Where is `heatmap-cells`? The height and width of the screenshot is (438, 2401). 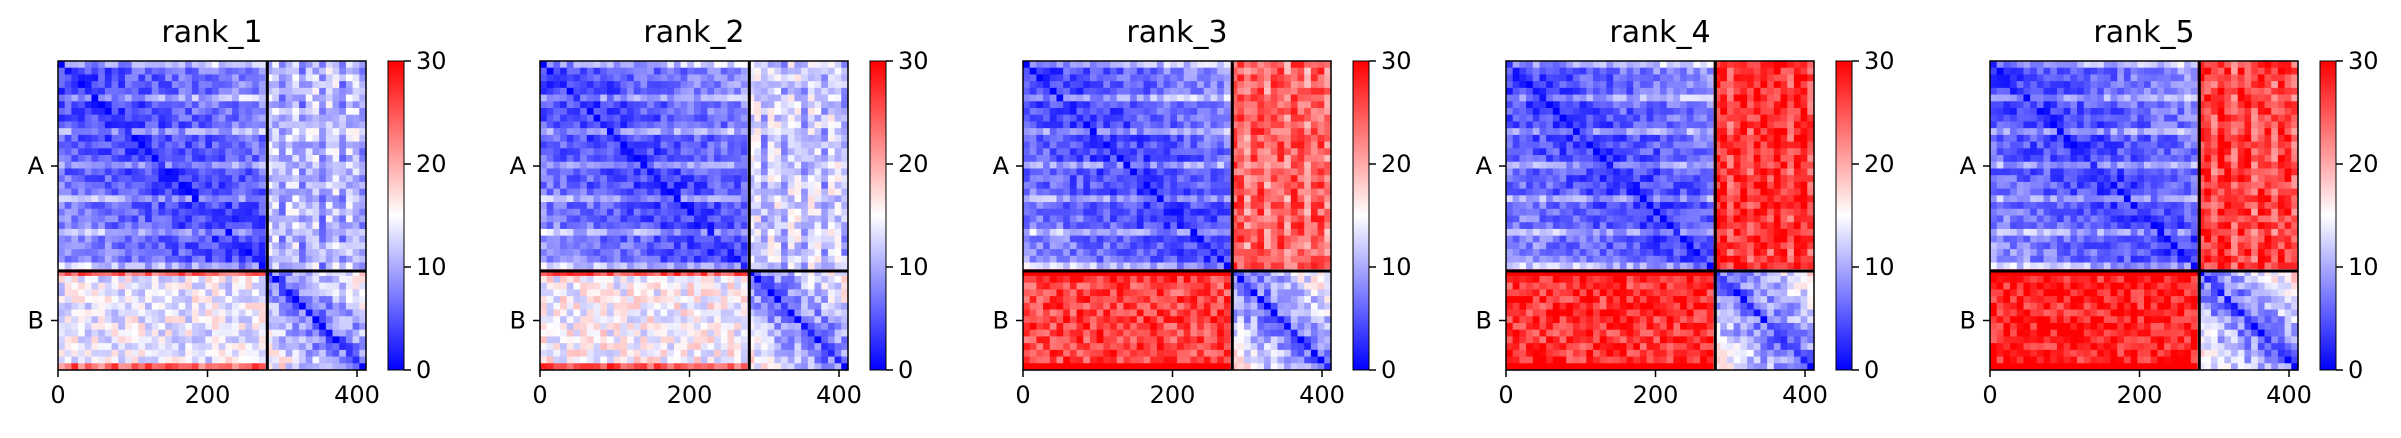 heatmap-cells is located at coordinates (1177, 216).